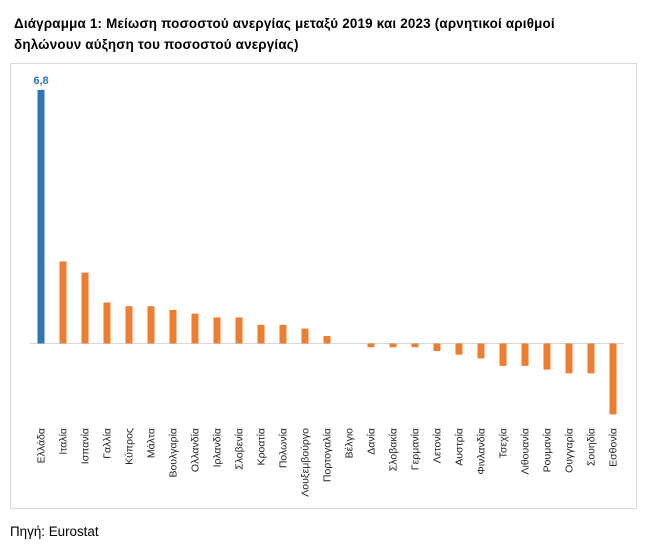 The image size is (645, 553). I want to click on category-label: Γερμανία, so click(416, 449).